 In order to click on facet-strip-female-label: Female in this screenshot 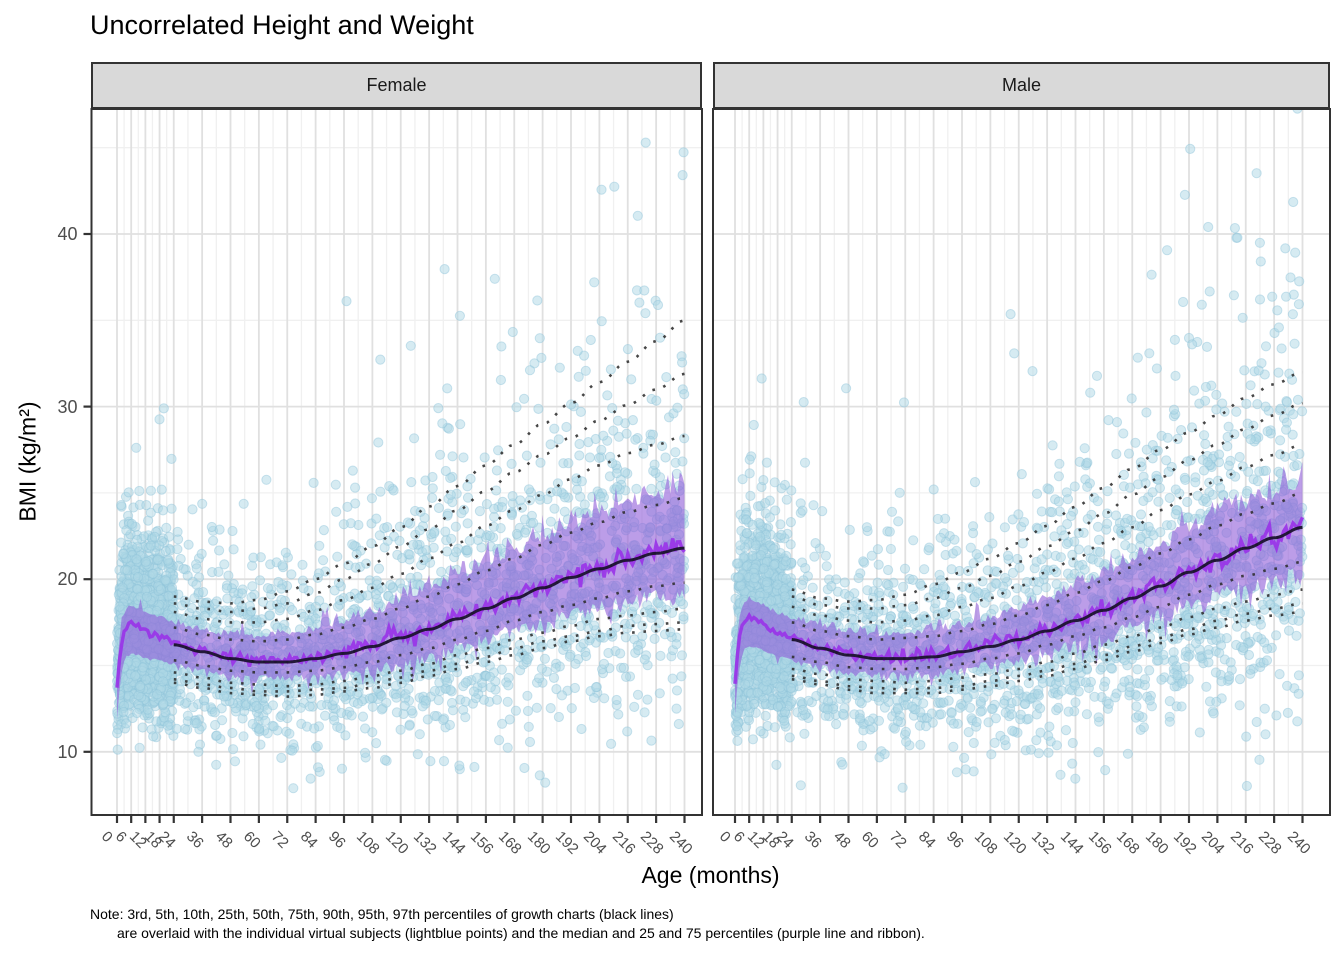, I will do `click(396, 85)`.